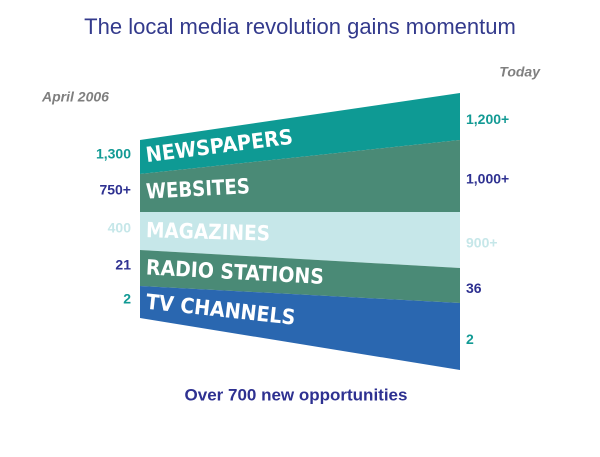 This screenshot has width=600, height=457. Describe the element at coordinates (474, 288) in the screenshot. I see `end-value: 36` at that location.